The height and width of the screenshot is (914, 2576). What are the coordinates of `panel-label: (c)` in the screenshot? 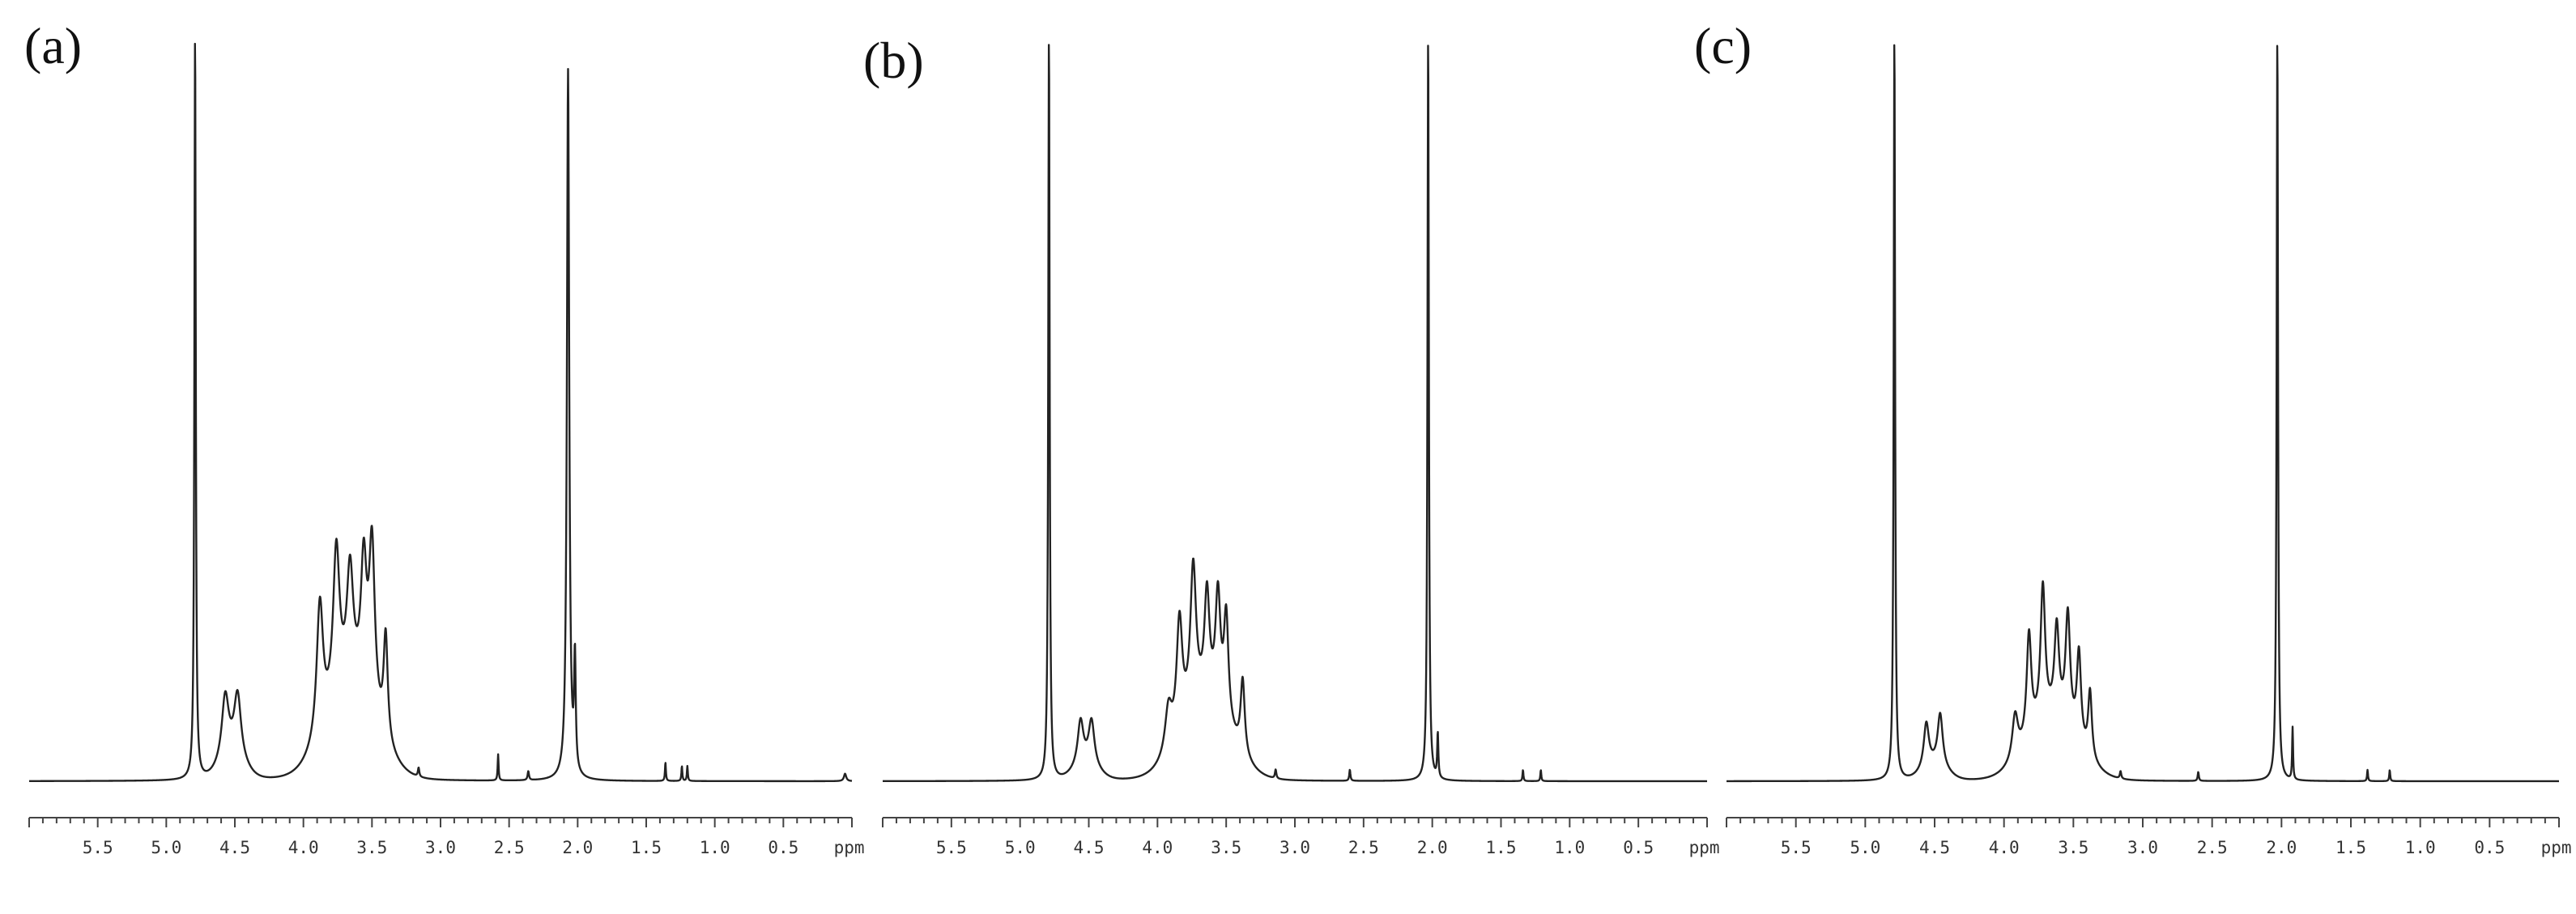 It's located at (1723, 45).